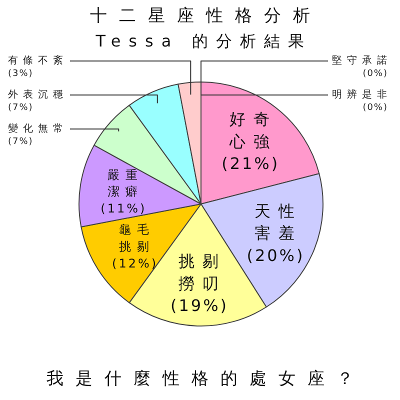 The height and width of the screenshot is (400, 400). I want to click on slice-label: 變化無常, so click(38, 128).